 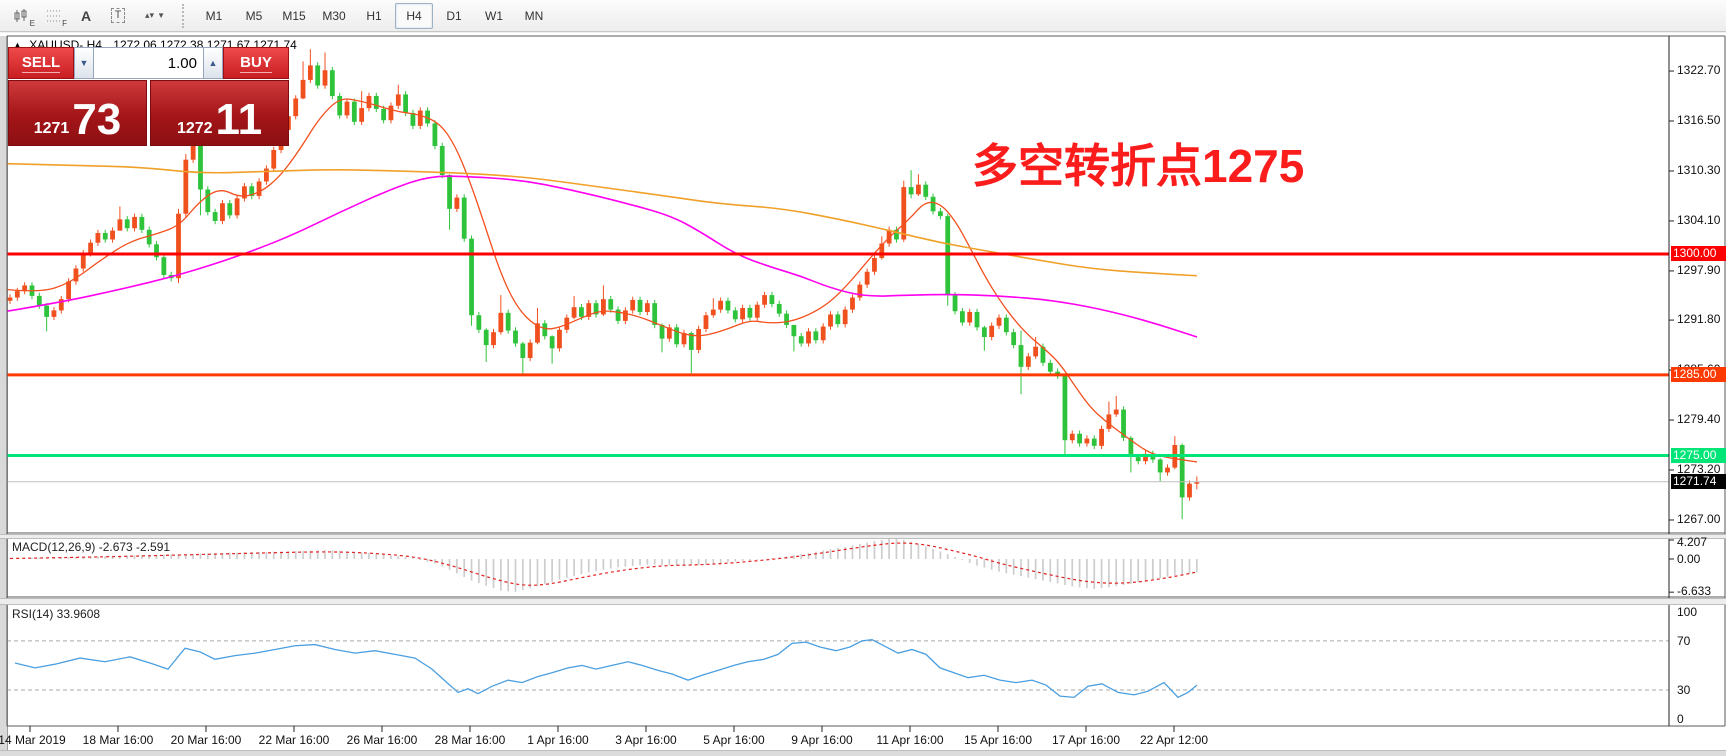 I want to click on t-glyph: T, so click(x=118, y=15).